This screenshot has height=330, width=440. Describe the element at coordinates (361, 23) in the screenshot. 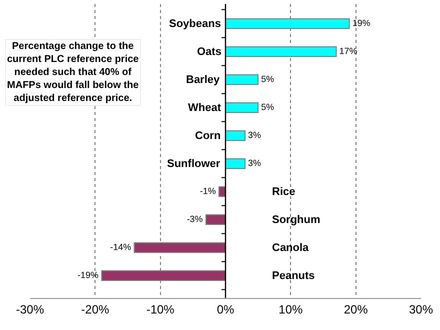

I see `data-label: 19%` at that location.